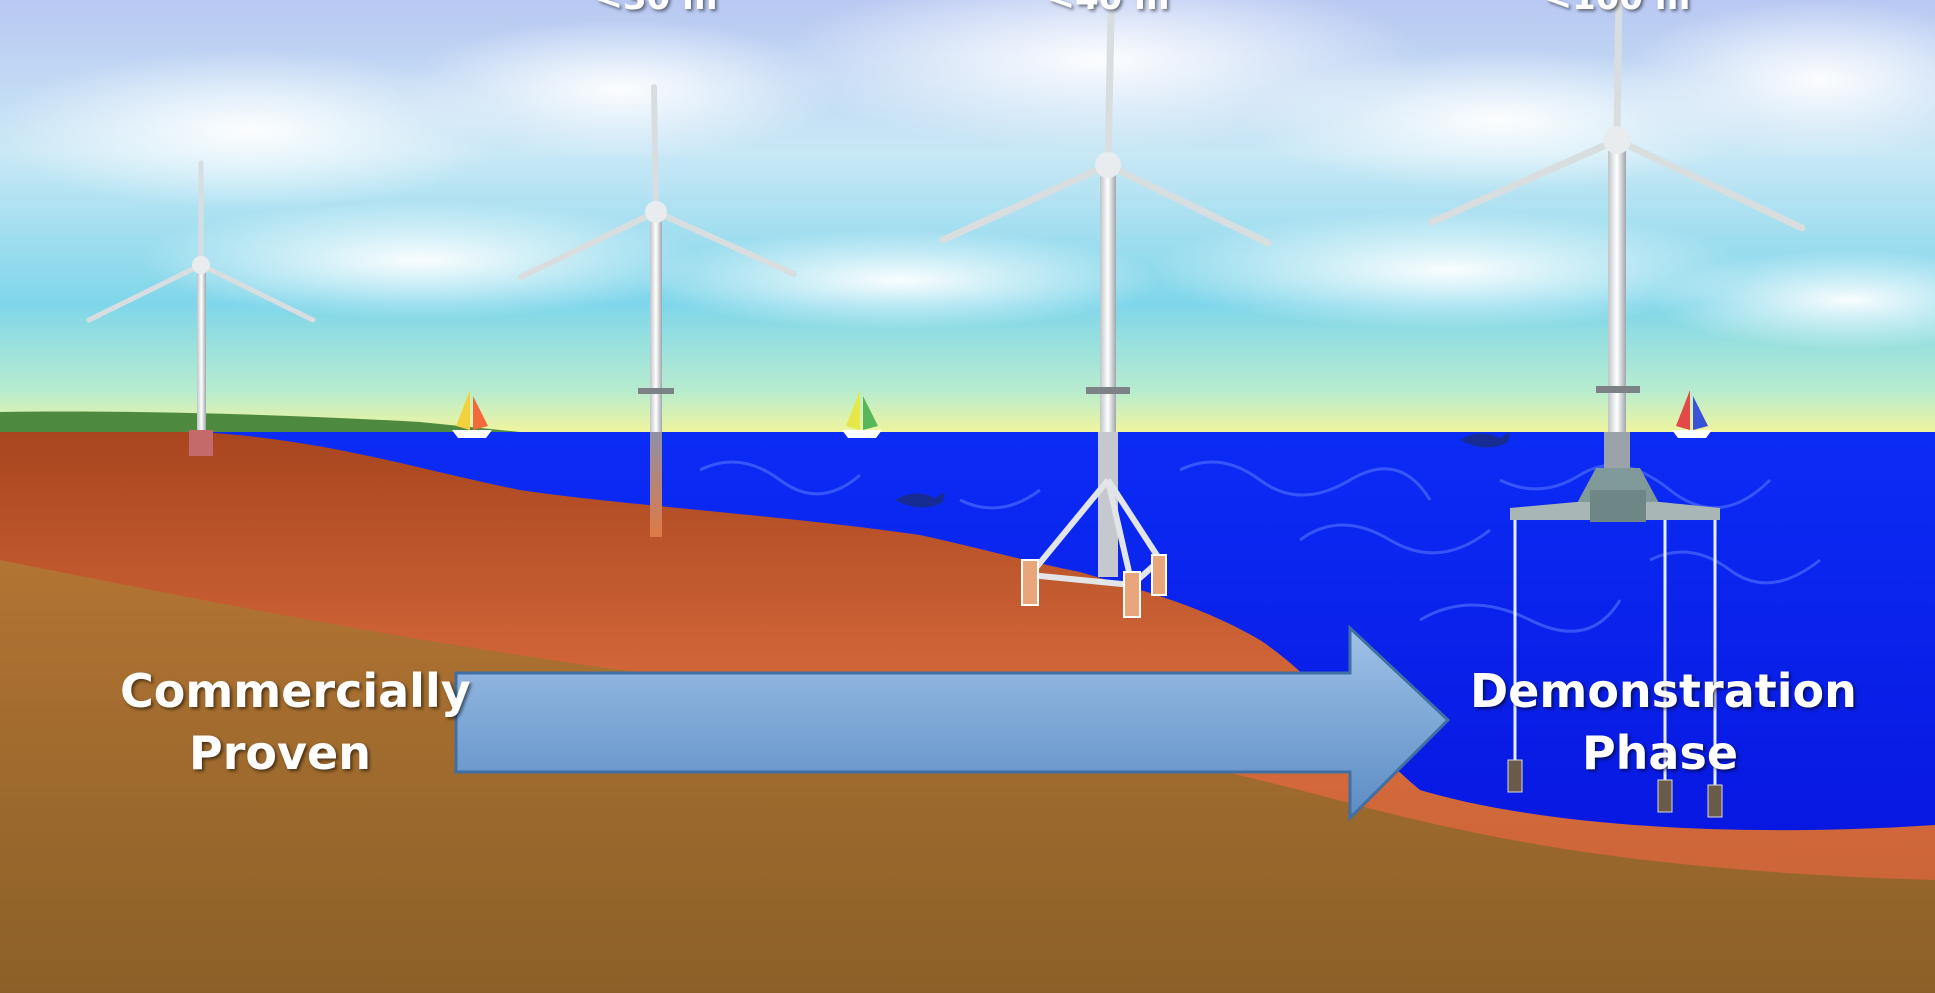 The width and height of the screenshot is (1935, 993). What do you see at coordinates (280, 753) in the screenshot?
I see `left-label-line2: Proven` at bounding box center [280, 753].